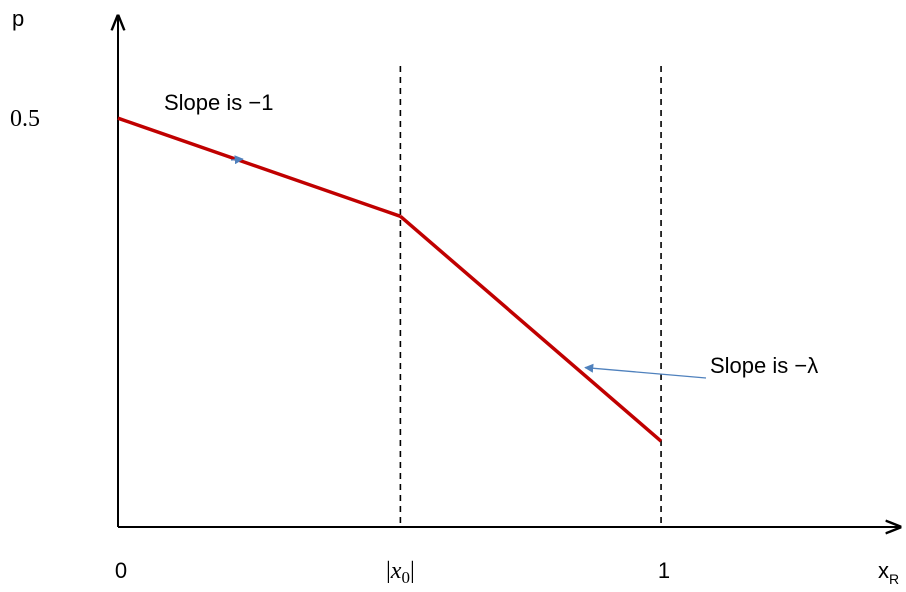 This screenshot has height=592, width=906. What do you see at coordinates (18, 18) in the screenshot?
I see `y-axis-label: p` at bounding box center [18, 18].